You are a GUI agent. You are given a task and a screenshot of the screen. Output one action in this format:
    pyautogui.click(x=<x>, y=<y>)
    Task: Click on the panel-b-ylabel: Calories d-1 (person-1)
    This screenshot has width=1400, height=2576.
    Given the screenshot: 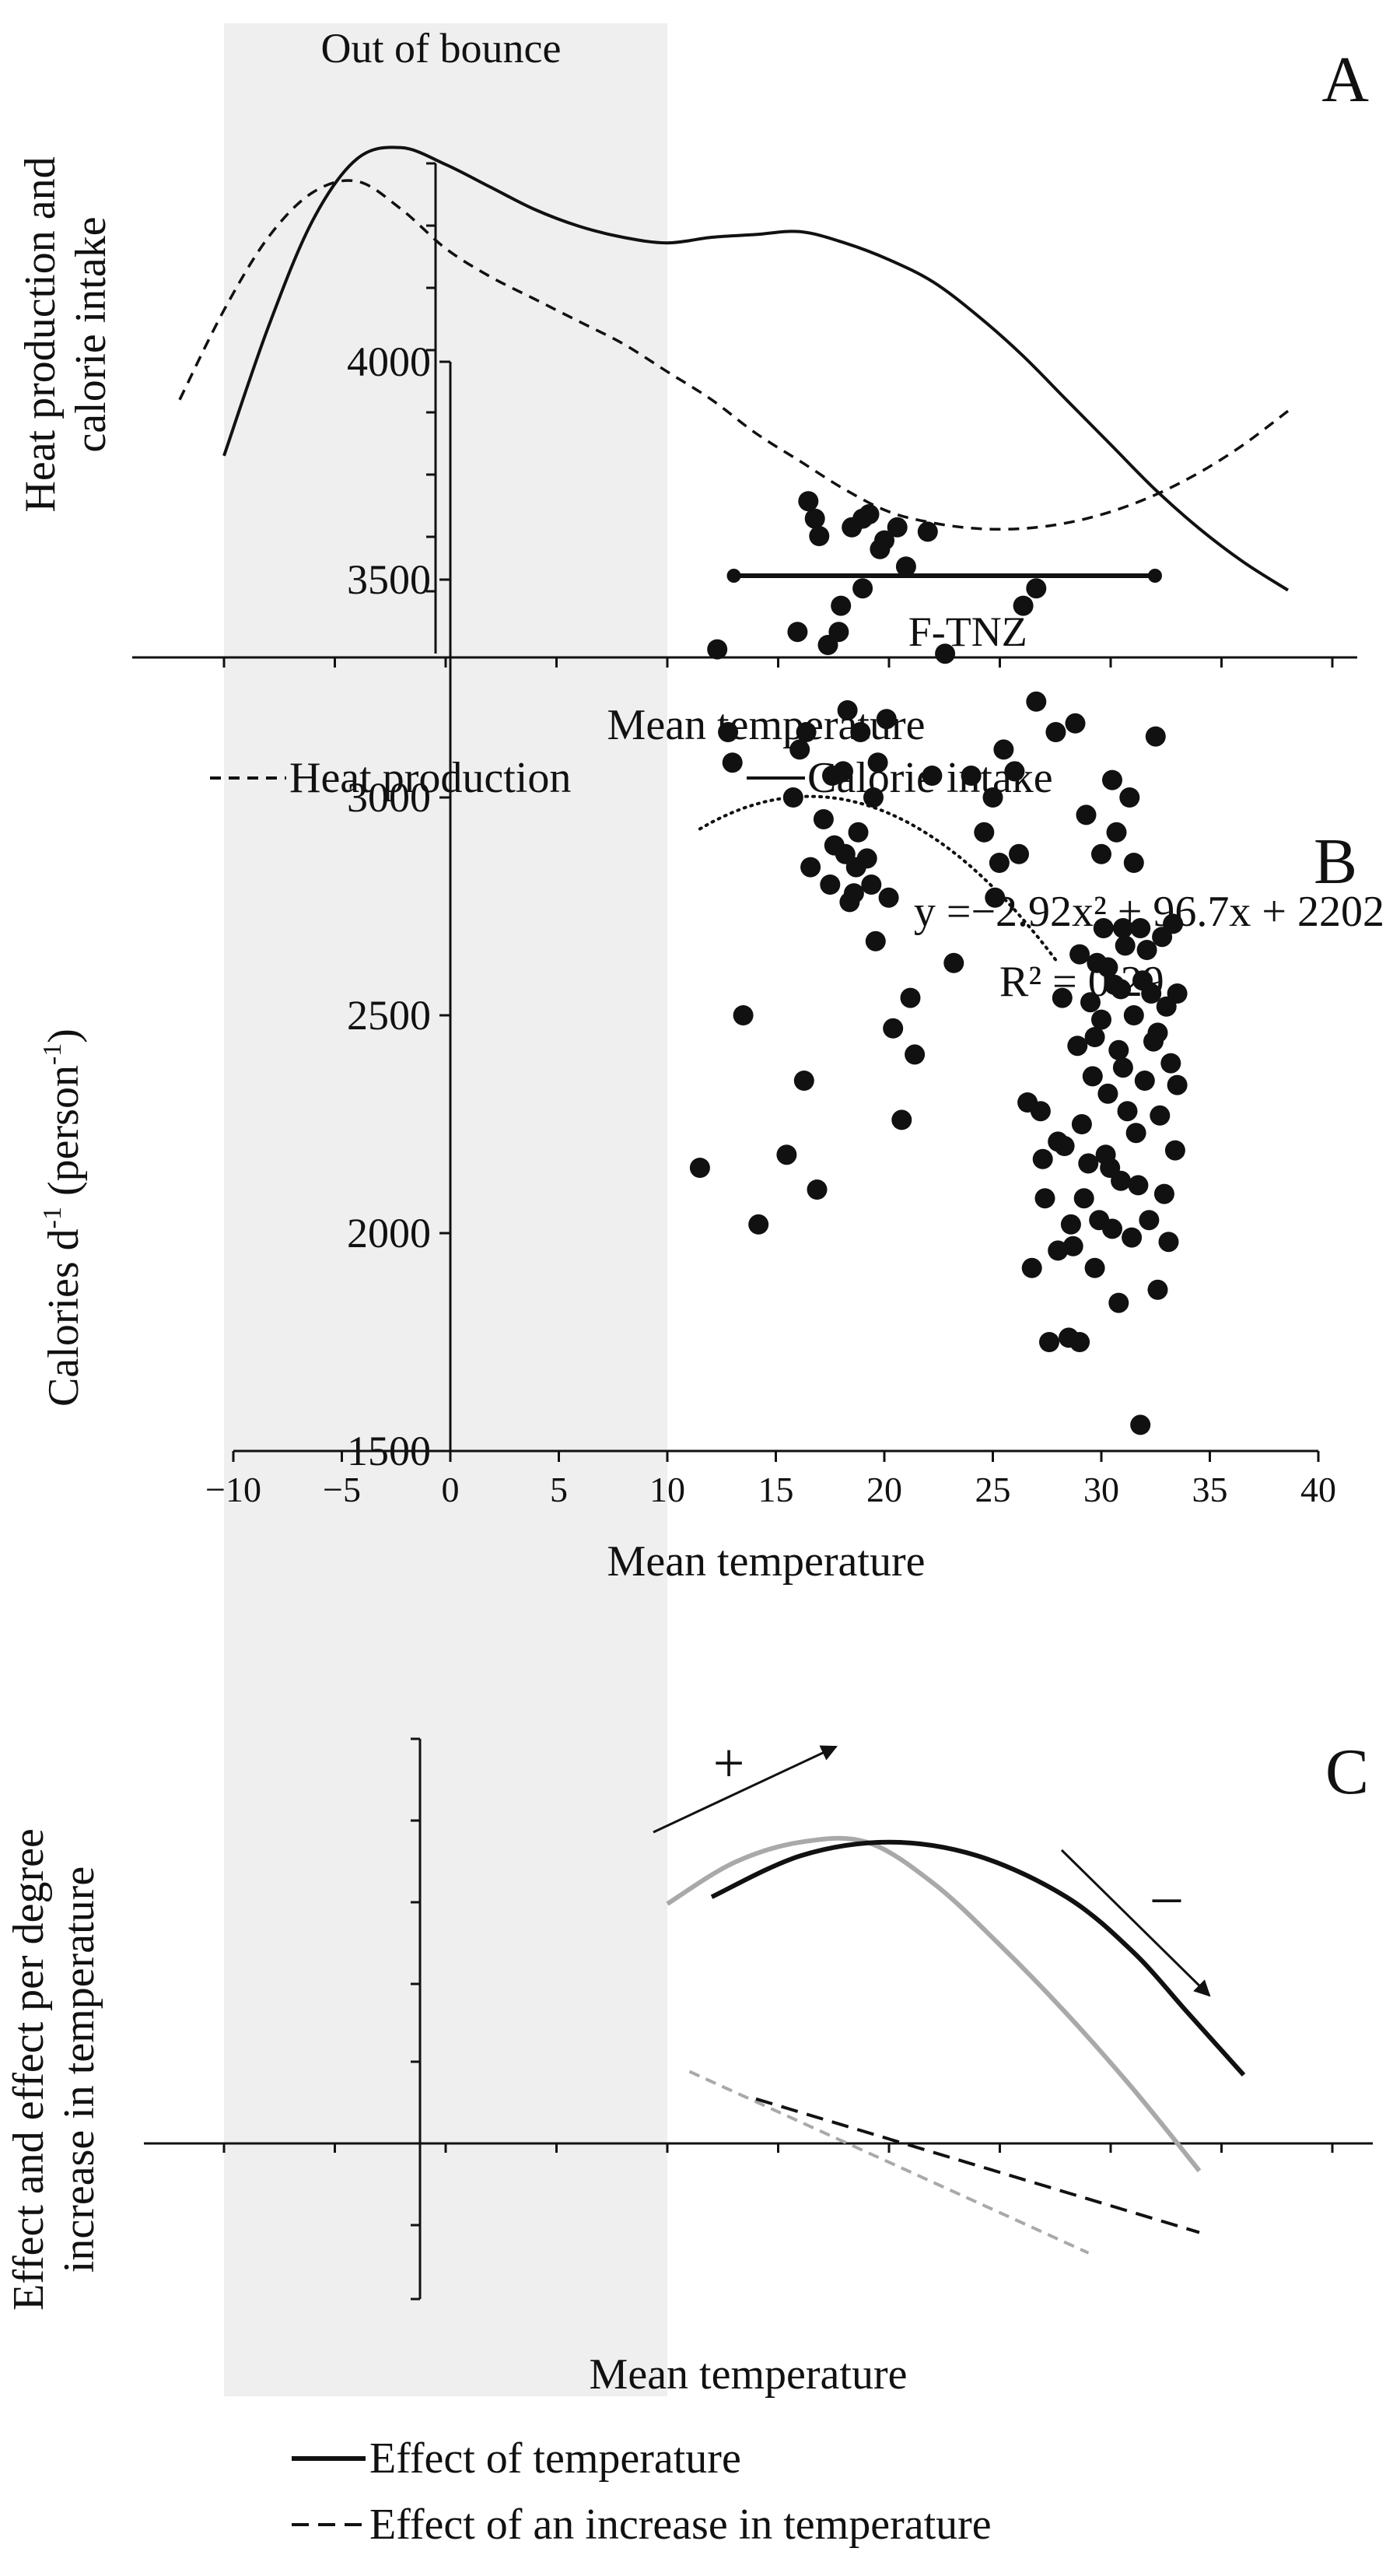 What is the action you would take?
    pyautogui.click(x=63, y=1218)
    